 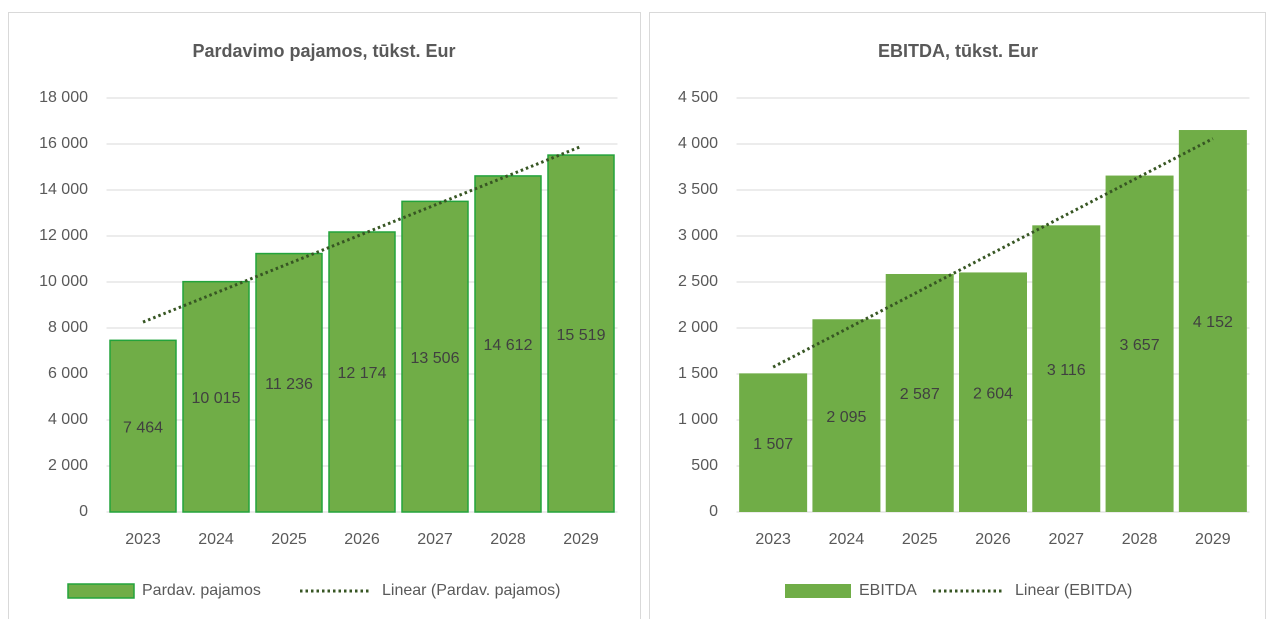 I want to click on y-tick-label: 12 000, so click(x=63, y=235).